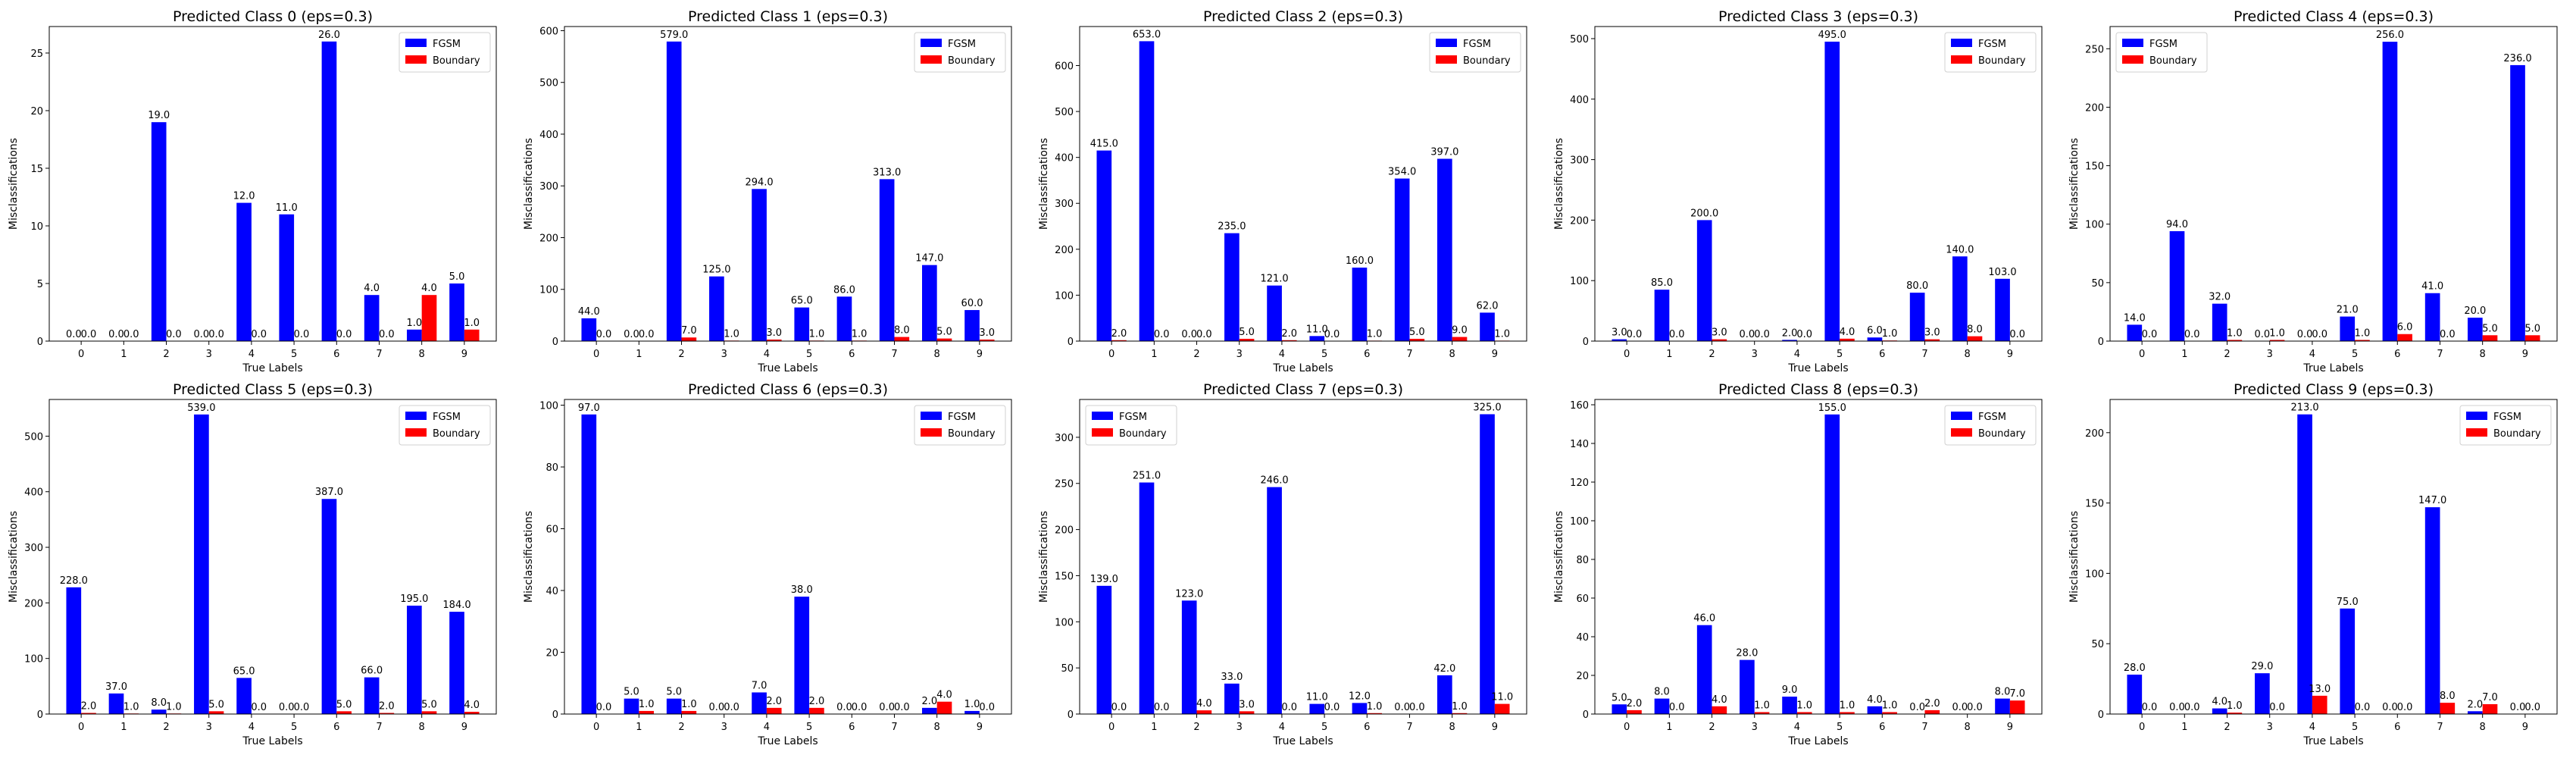 The image size is (2576, 758). I want to click on data-label: 62.0, so click(1488, 306).